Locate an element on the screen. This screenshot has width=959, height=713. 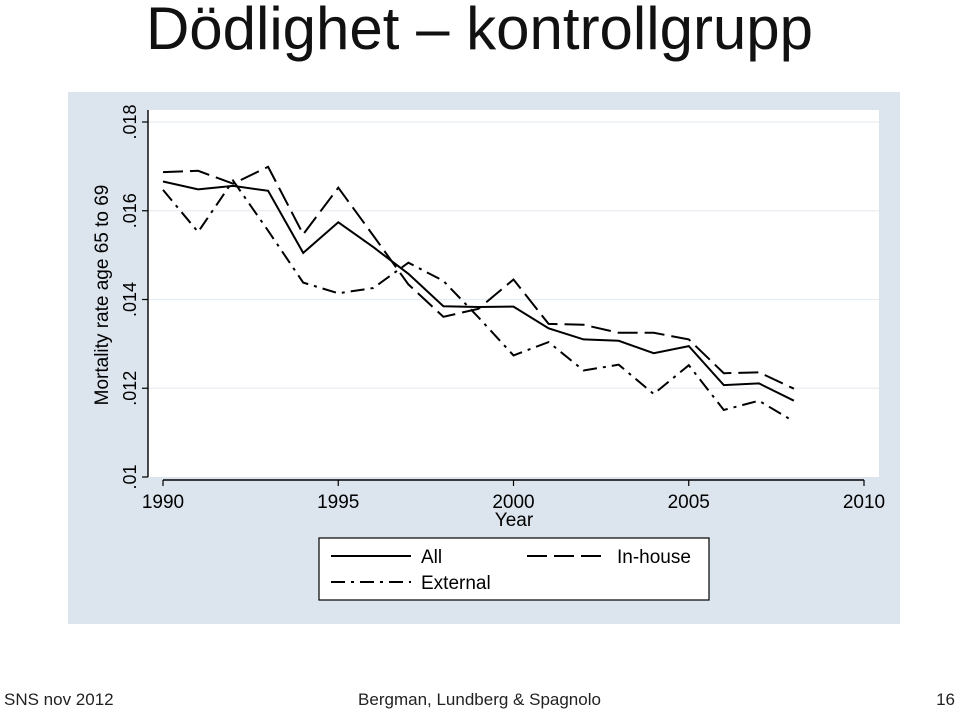
x-axis-title: Year is located at coordinates (514, 520).